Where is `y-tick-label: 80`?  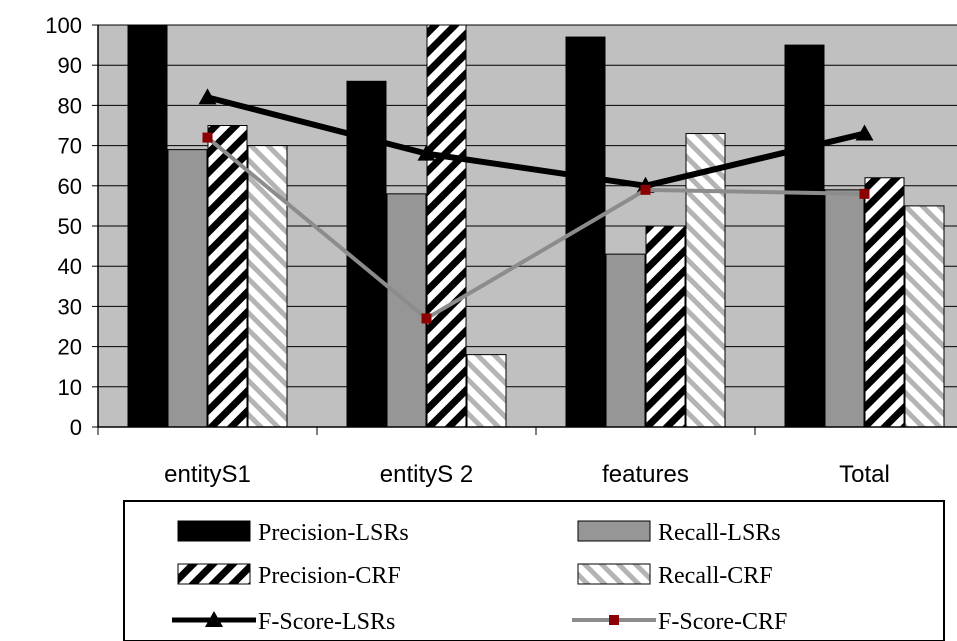
y-tick-label: 80 is located at coordinates (70, 105).